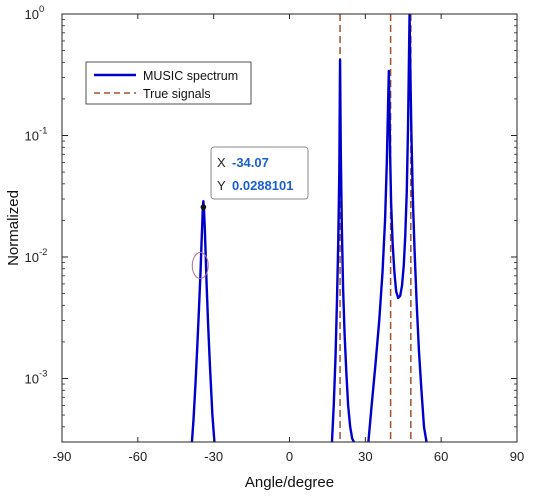 The height and width of the screenshot is (496, 550). What do you see at coordinates (259, 173) in the screenshot?
I see `datatip-box` at bounding box center [259, 173].